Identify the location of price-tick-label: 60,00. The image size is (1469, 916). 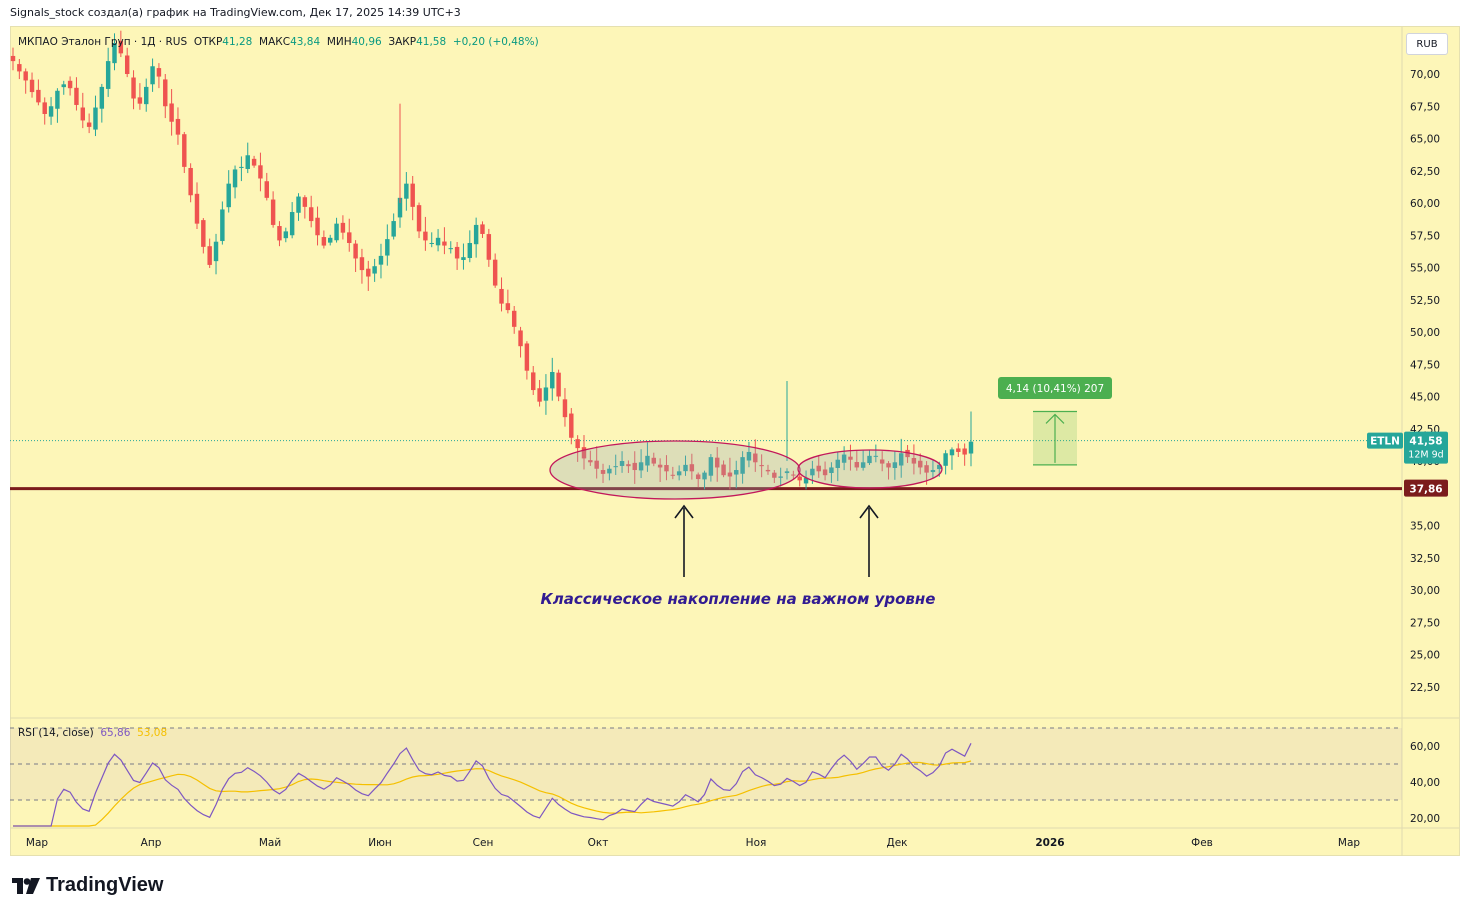
(1425, 204).